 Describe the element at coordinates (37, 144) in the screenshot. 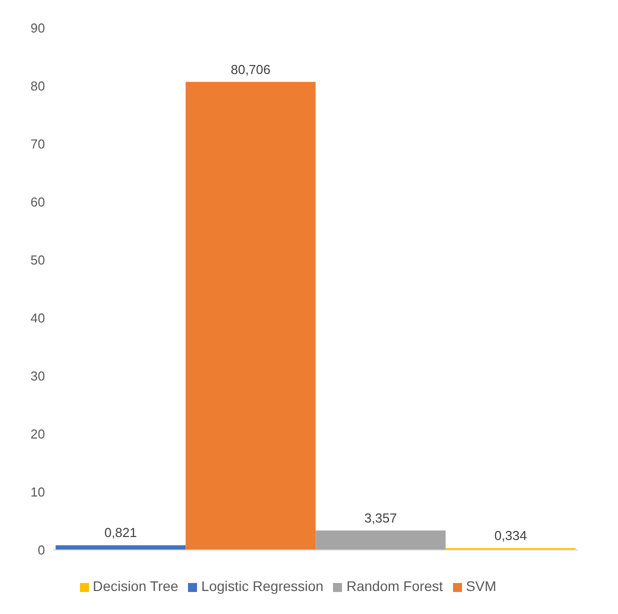

I see `y-tick-label: 70` at that location.